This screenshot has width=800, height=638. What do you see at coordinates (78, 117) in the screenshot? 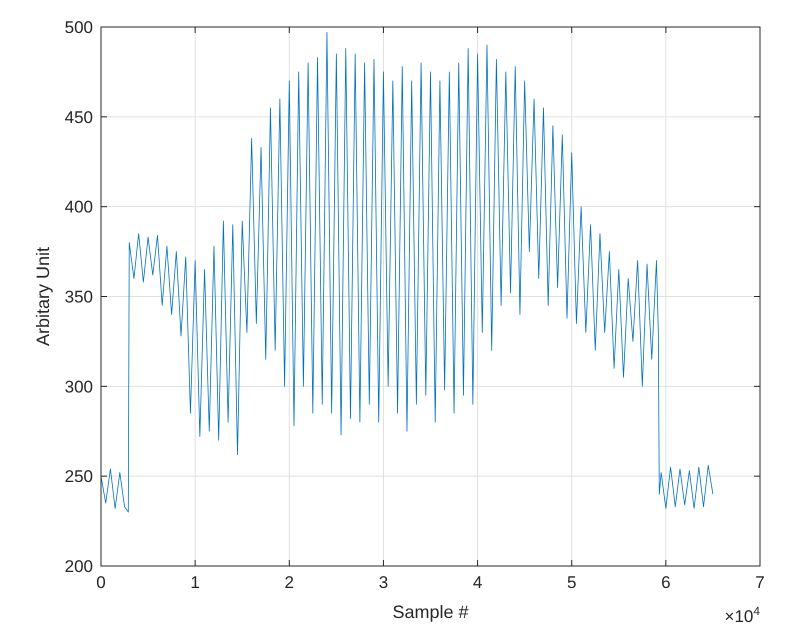
I see `y-tick-label: 450` at bounding box center [78, 117].